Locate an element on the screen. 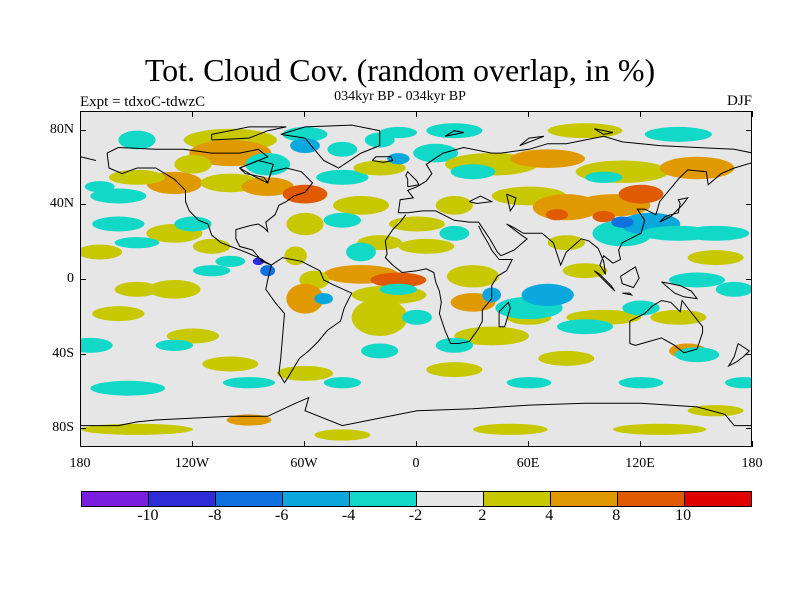 The width and height of the screenshot is (800, 600). colorbar-label: -2 is located at coordinates (415, 515).